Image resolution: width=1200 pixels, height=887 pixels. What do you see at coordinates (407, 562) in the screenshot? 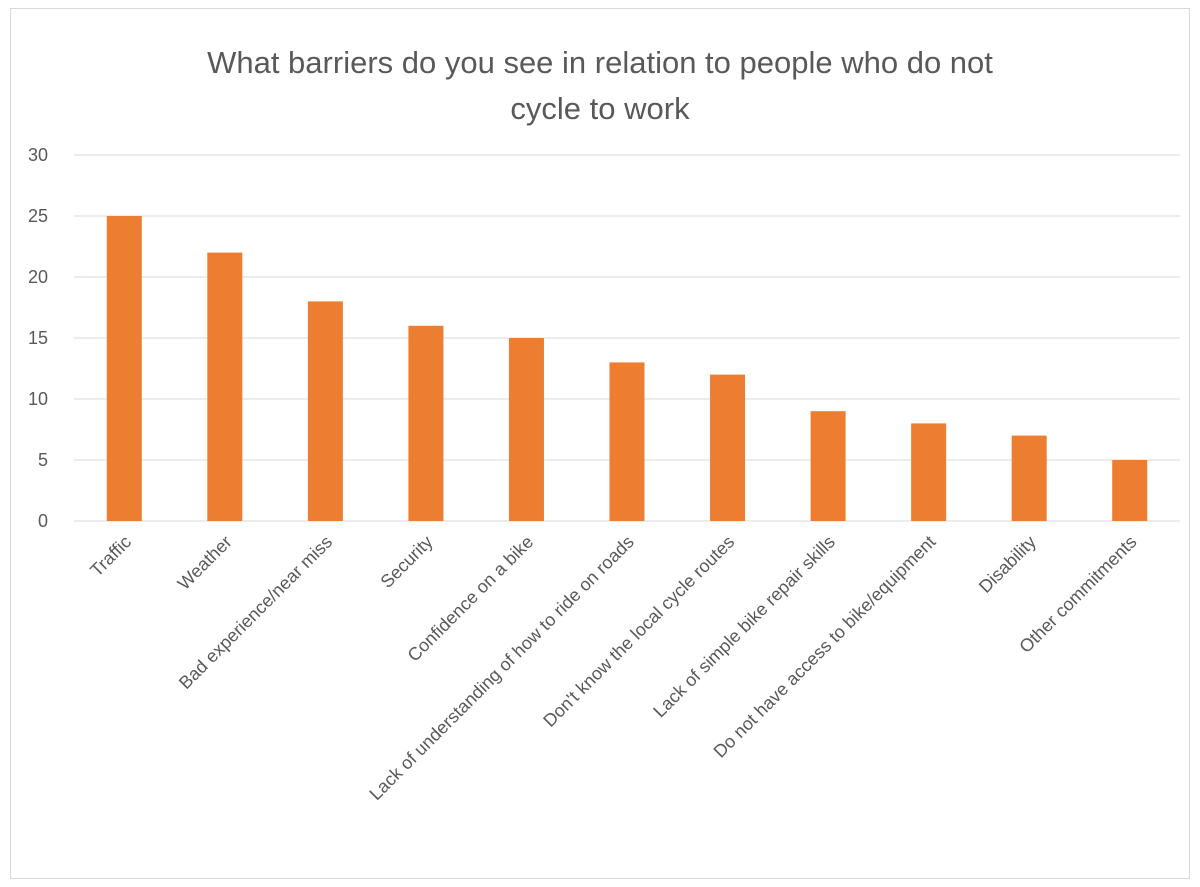
I see `x-tick-label: Security` at bounding box center [407, 562].